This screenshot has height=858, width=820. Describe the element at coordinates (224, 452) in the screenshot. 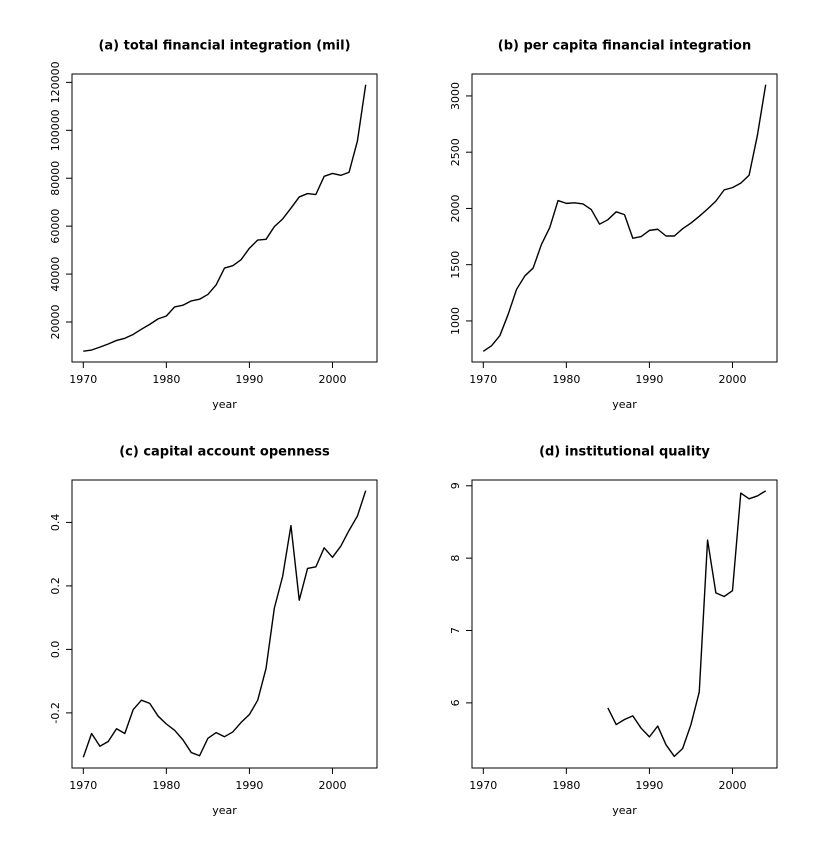

I see `panel-title: (c) capital account openness` at that location.